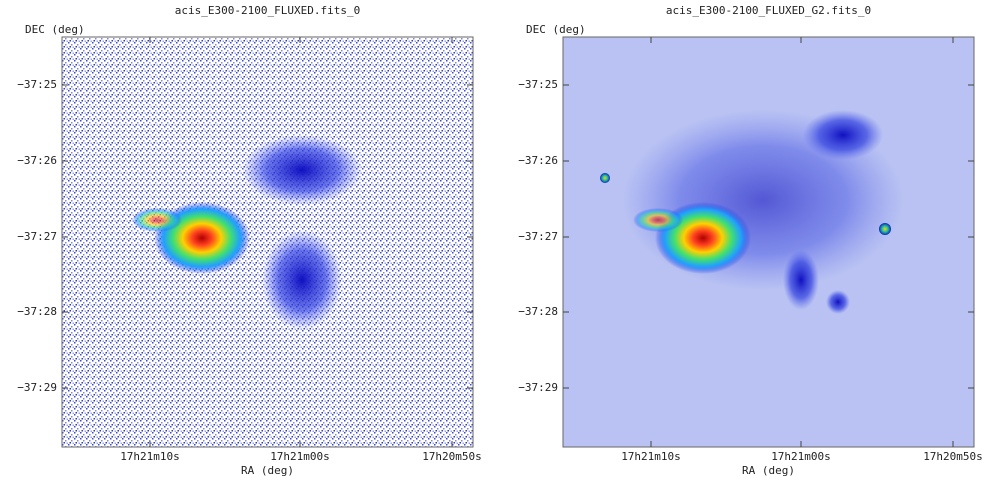 Image resolution: width=1000 pixels, height=483 pixels. I want to click on panel-title: acis_E300-2100_FLUXED.fits_0, so click(267, 10).